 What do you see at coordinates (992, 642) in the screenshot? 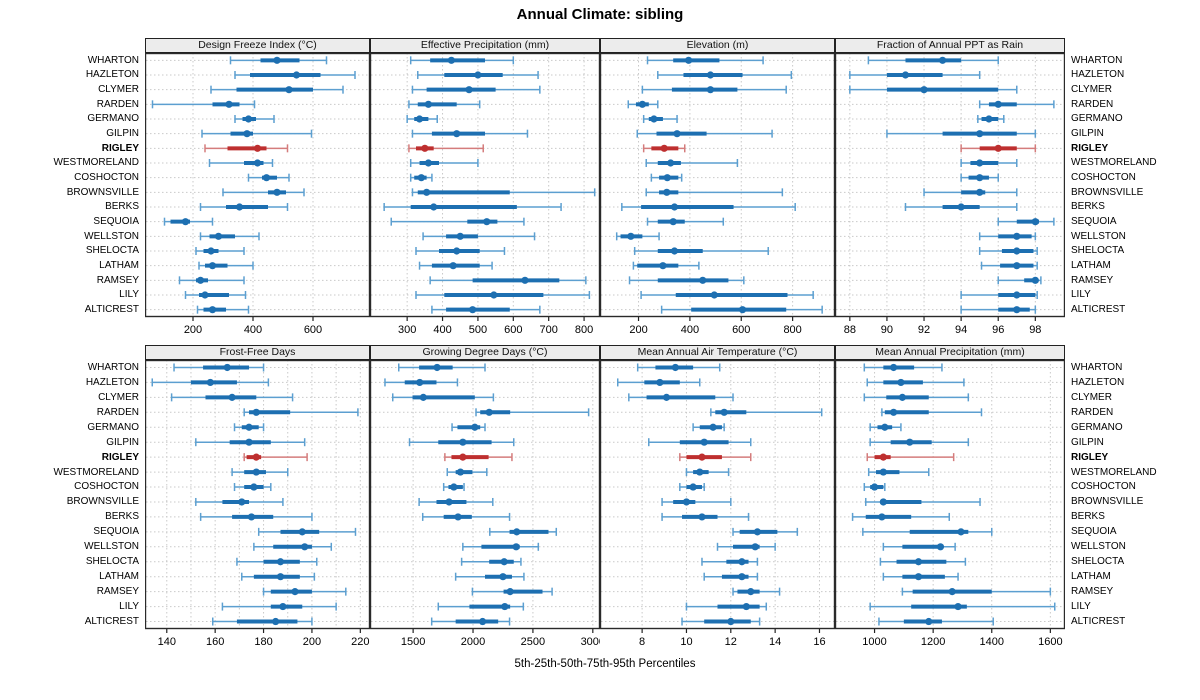
I see `axis-tick-label: 1400` at bounding box center [992, 642].